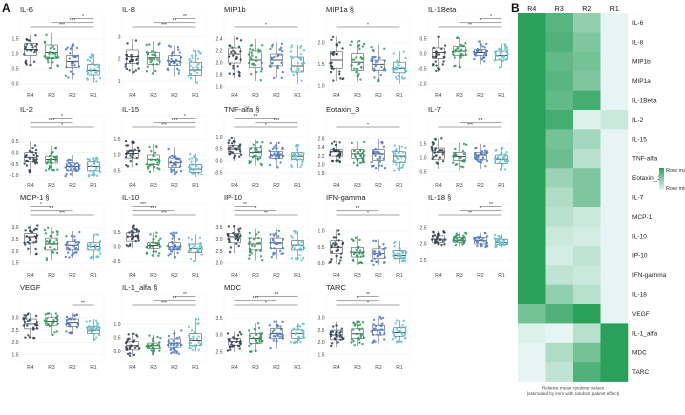 The height and width of the screenshot is (415, 685). What do you see at coordinates (481, 209) in the screenshot?
I see `significance-stars: *` at bounding box center [481, 209].